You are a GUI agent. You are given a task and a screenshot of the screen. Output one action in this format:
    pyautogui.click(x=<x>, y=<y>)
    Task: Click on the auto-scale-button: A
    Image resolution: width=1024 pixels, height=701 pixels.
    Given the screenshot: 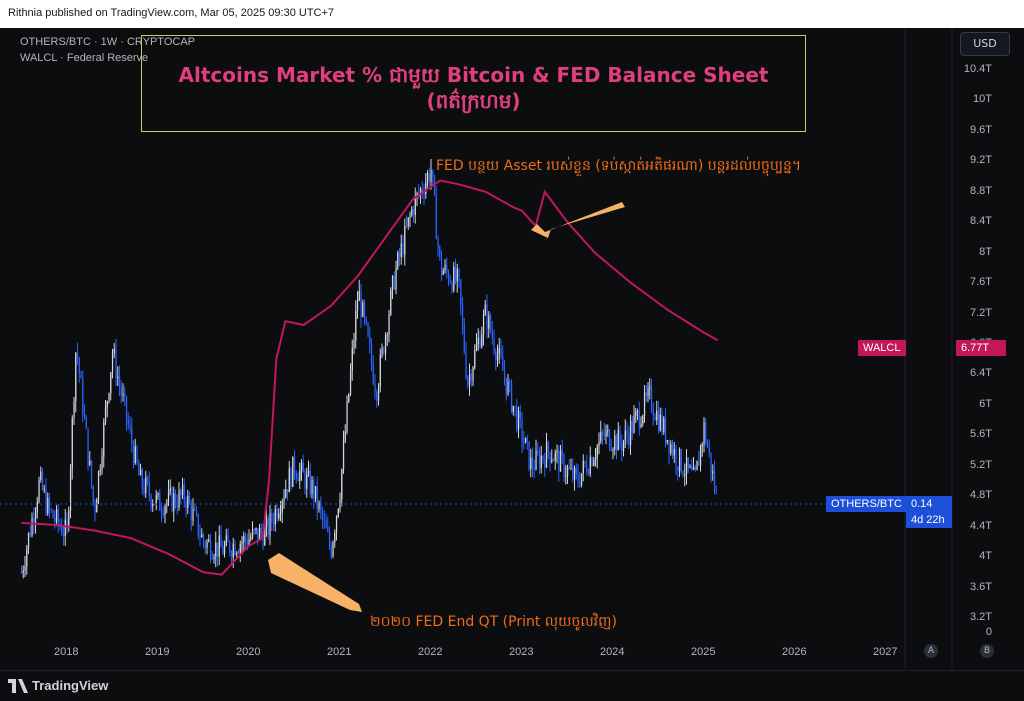 What is the action you would take?
    pyautogui.click(x=931, y=651)
    